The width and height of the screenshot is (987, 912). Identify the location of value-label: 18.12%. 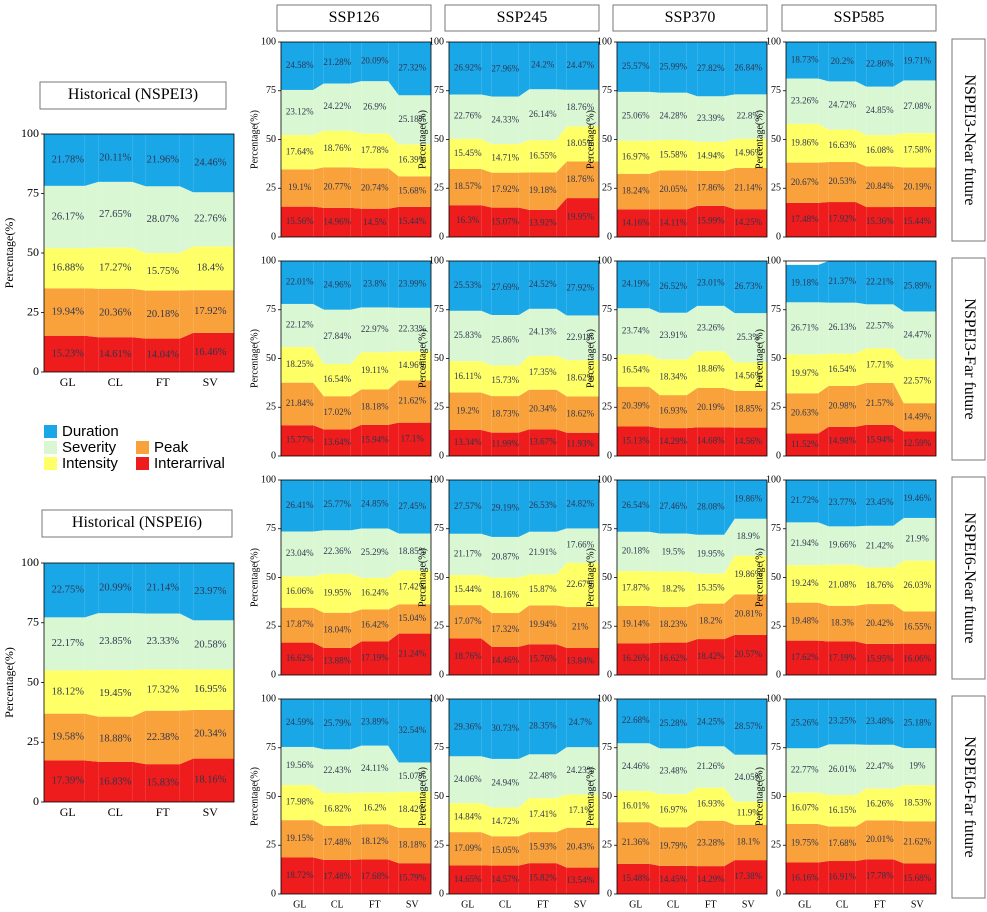
(68, 691).